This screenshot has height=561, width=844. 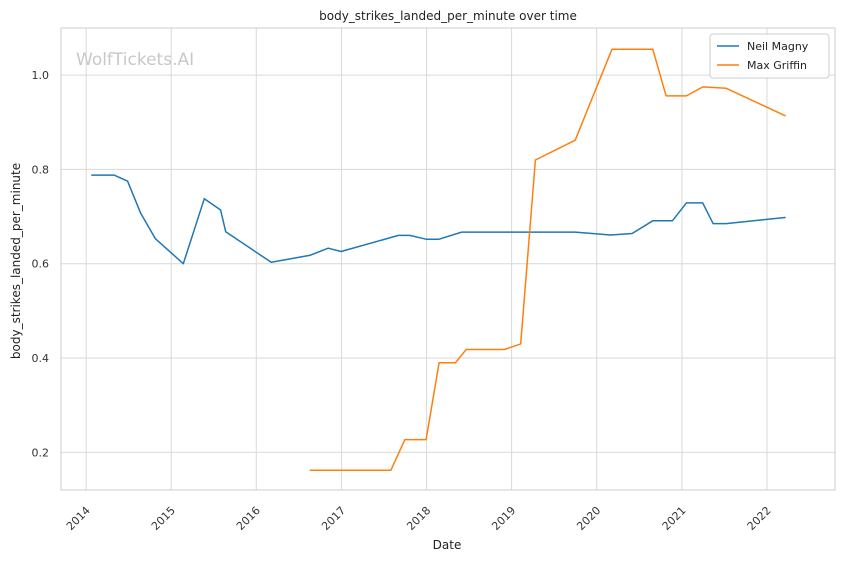 What do you see at coordinates (41, 452) in the screenshot?
I see `y-tick-label: 0.2` at bounding box center [41, 452].